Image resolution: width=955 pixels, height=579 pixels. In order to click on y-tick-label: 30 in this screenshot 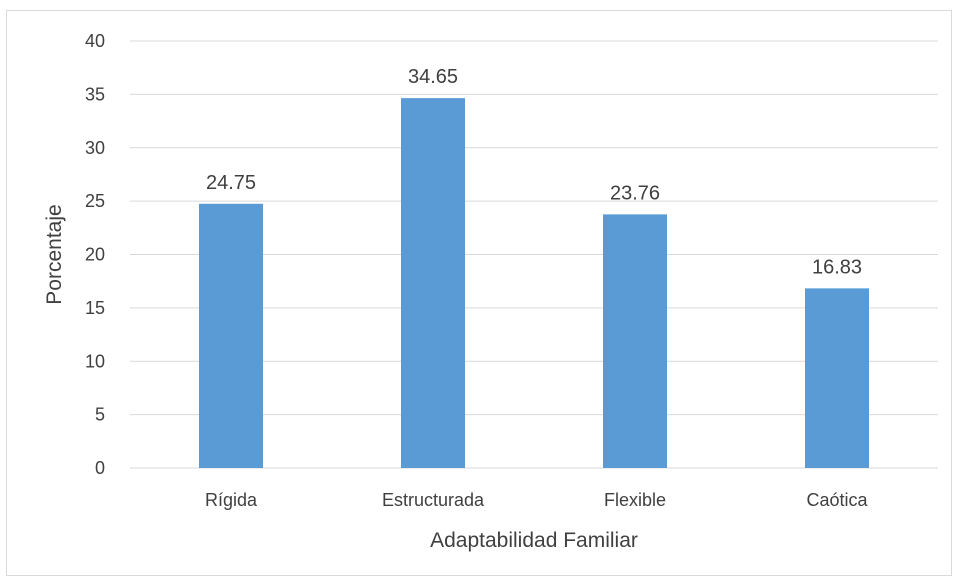, I will do `click(95, 148)`.